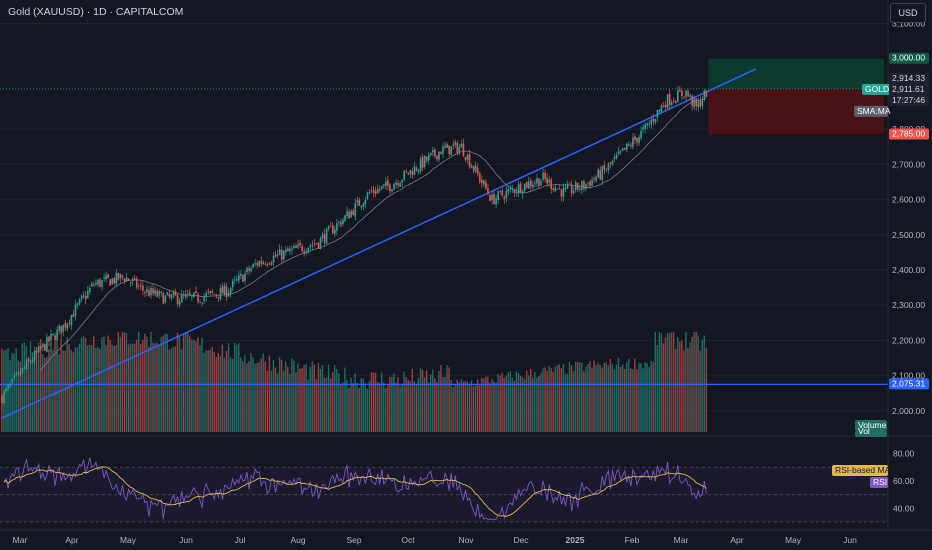 The height and width of the screenshot is (550, 932). What do you see at coordinates (908, 164) in the screenshot?
I see `price-tick-label: 2,700.00` at bounding box center [908, 164].